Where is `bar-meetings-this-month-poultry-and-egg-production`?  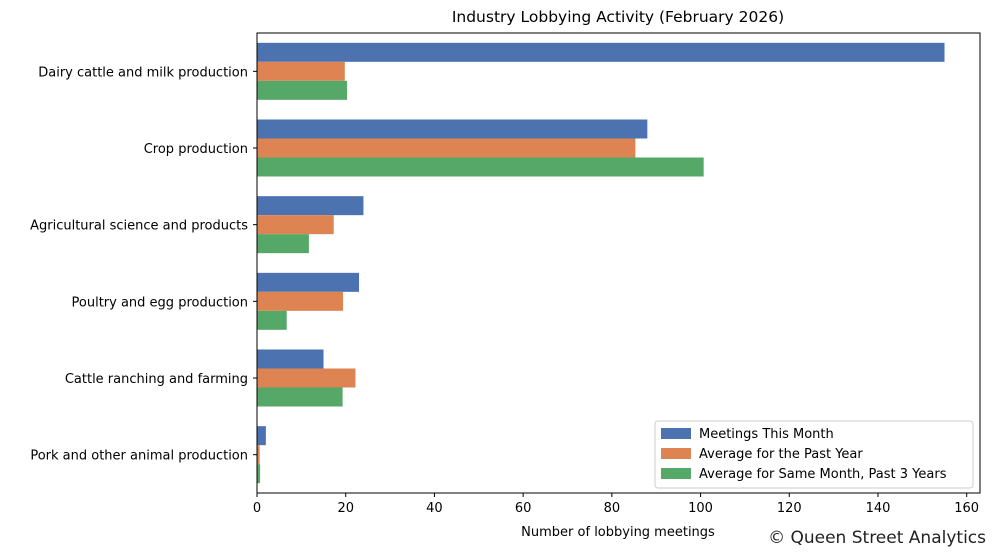
bar-meetings-this-month-poultry-and-egg-production is located at coordinates (308, 282).